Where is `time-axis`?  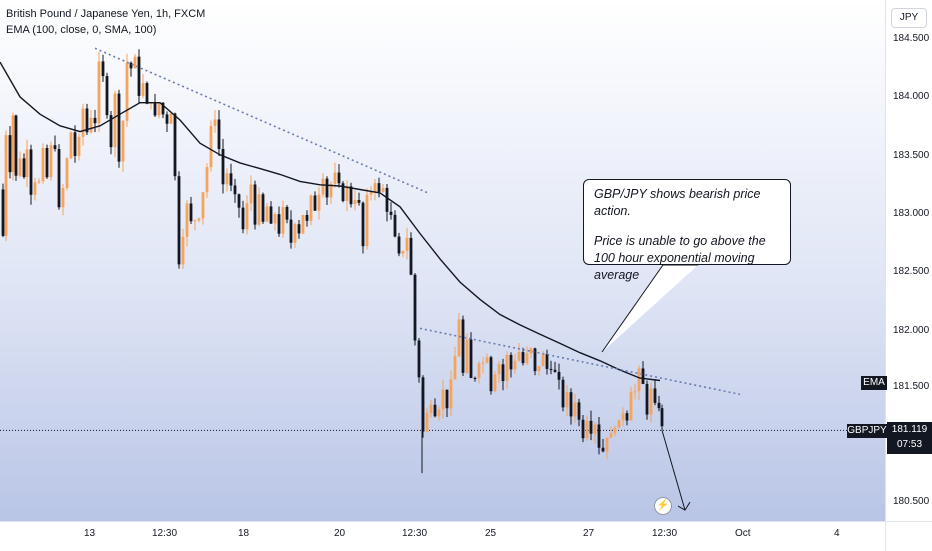 time-axis is located at coordinates (442, 536).